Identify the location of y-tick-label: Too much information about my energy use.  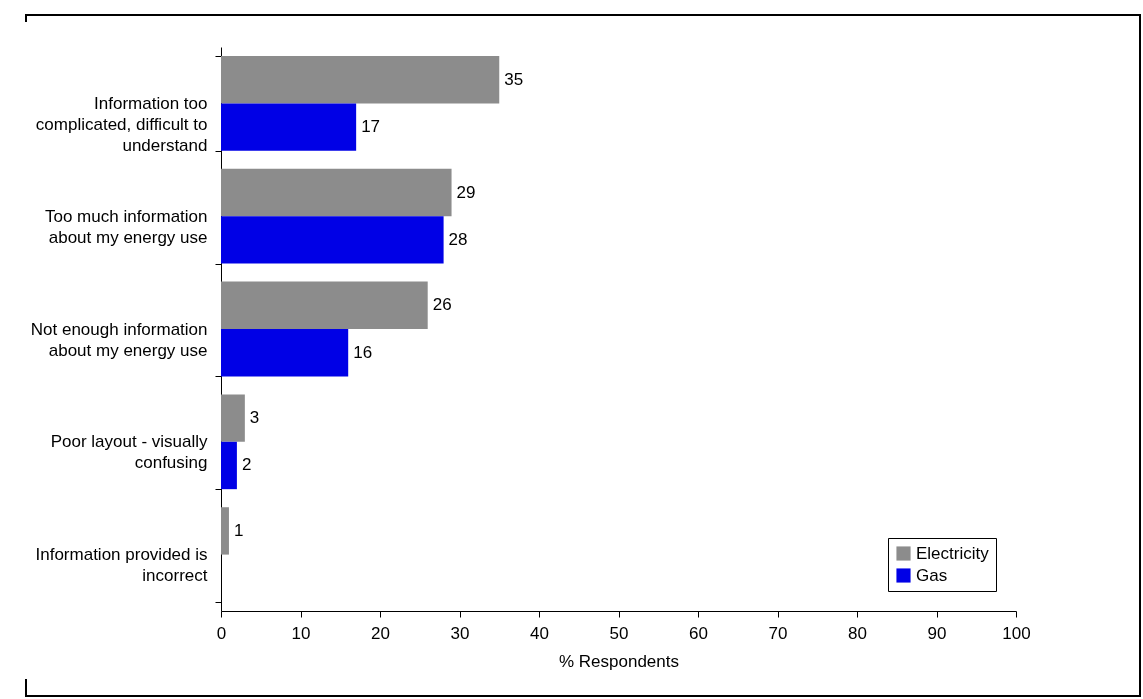
(126, 226).